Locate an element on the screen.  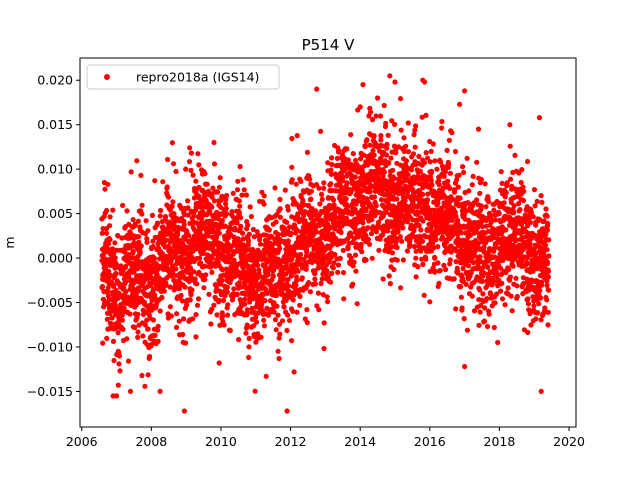
y-tick-label: −0.005 is located at coordinates (50, 302).